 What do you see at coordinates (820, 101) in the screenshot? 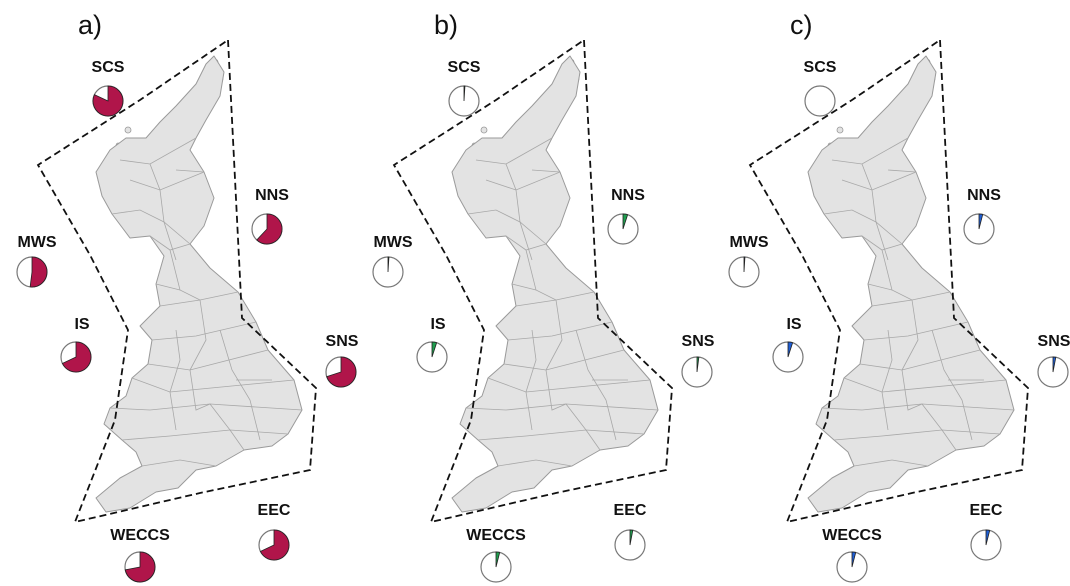
I see `pie-chart-outline` at bounding box center [820, 101].